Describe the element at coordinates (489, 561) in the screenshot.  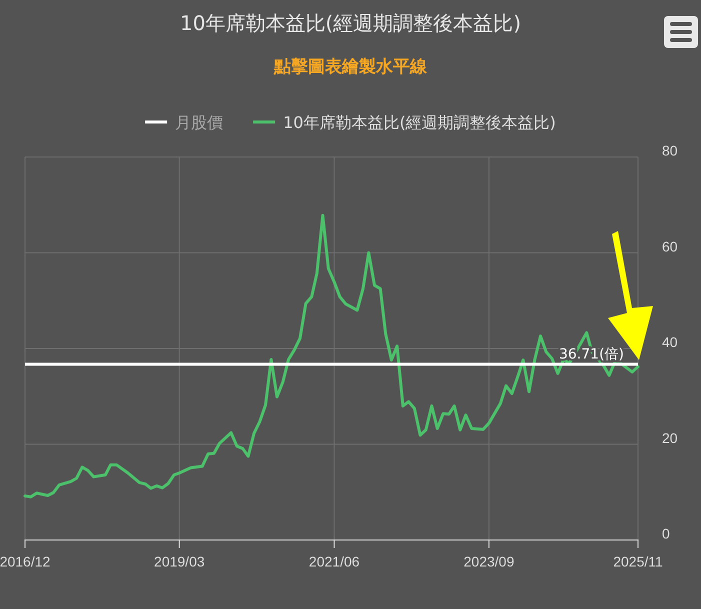
I see `x-tick-label: 2023/09` at that location.